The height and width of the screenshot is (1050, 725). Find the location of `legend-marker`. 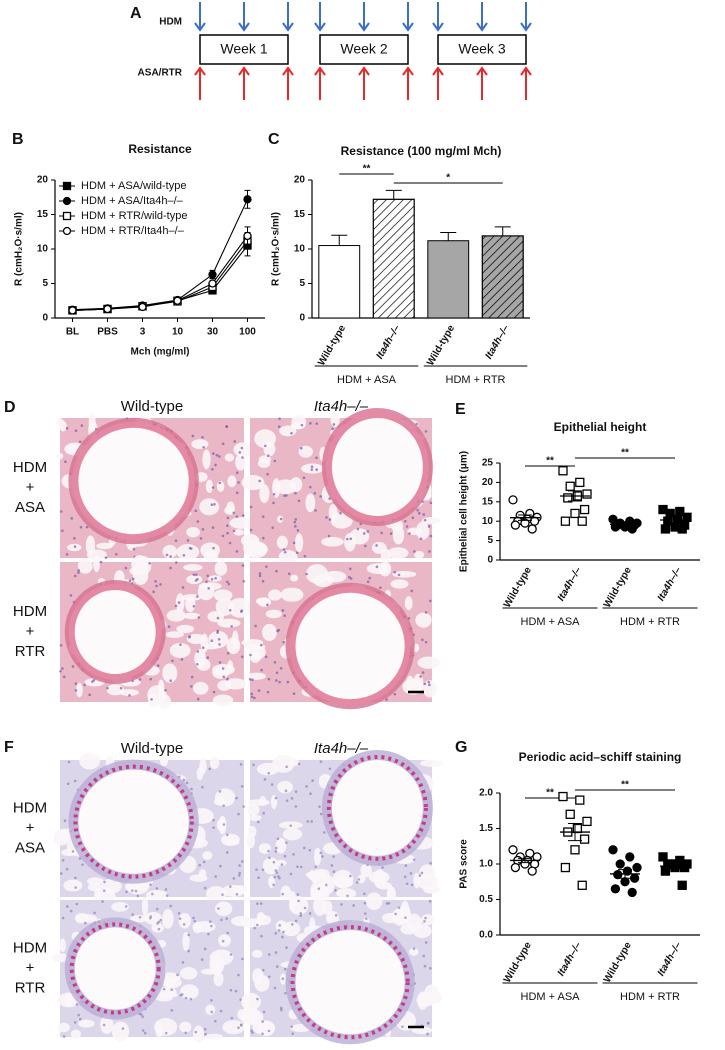

legend-marker is located at coordinates (67, 231).